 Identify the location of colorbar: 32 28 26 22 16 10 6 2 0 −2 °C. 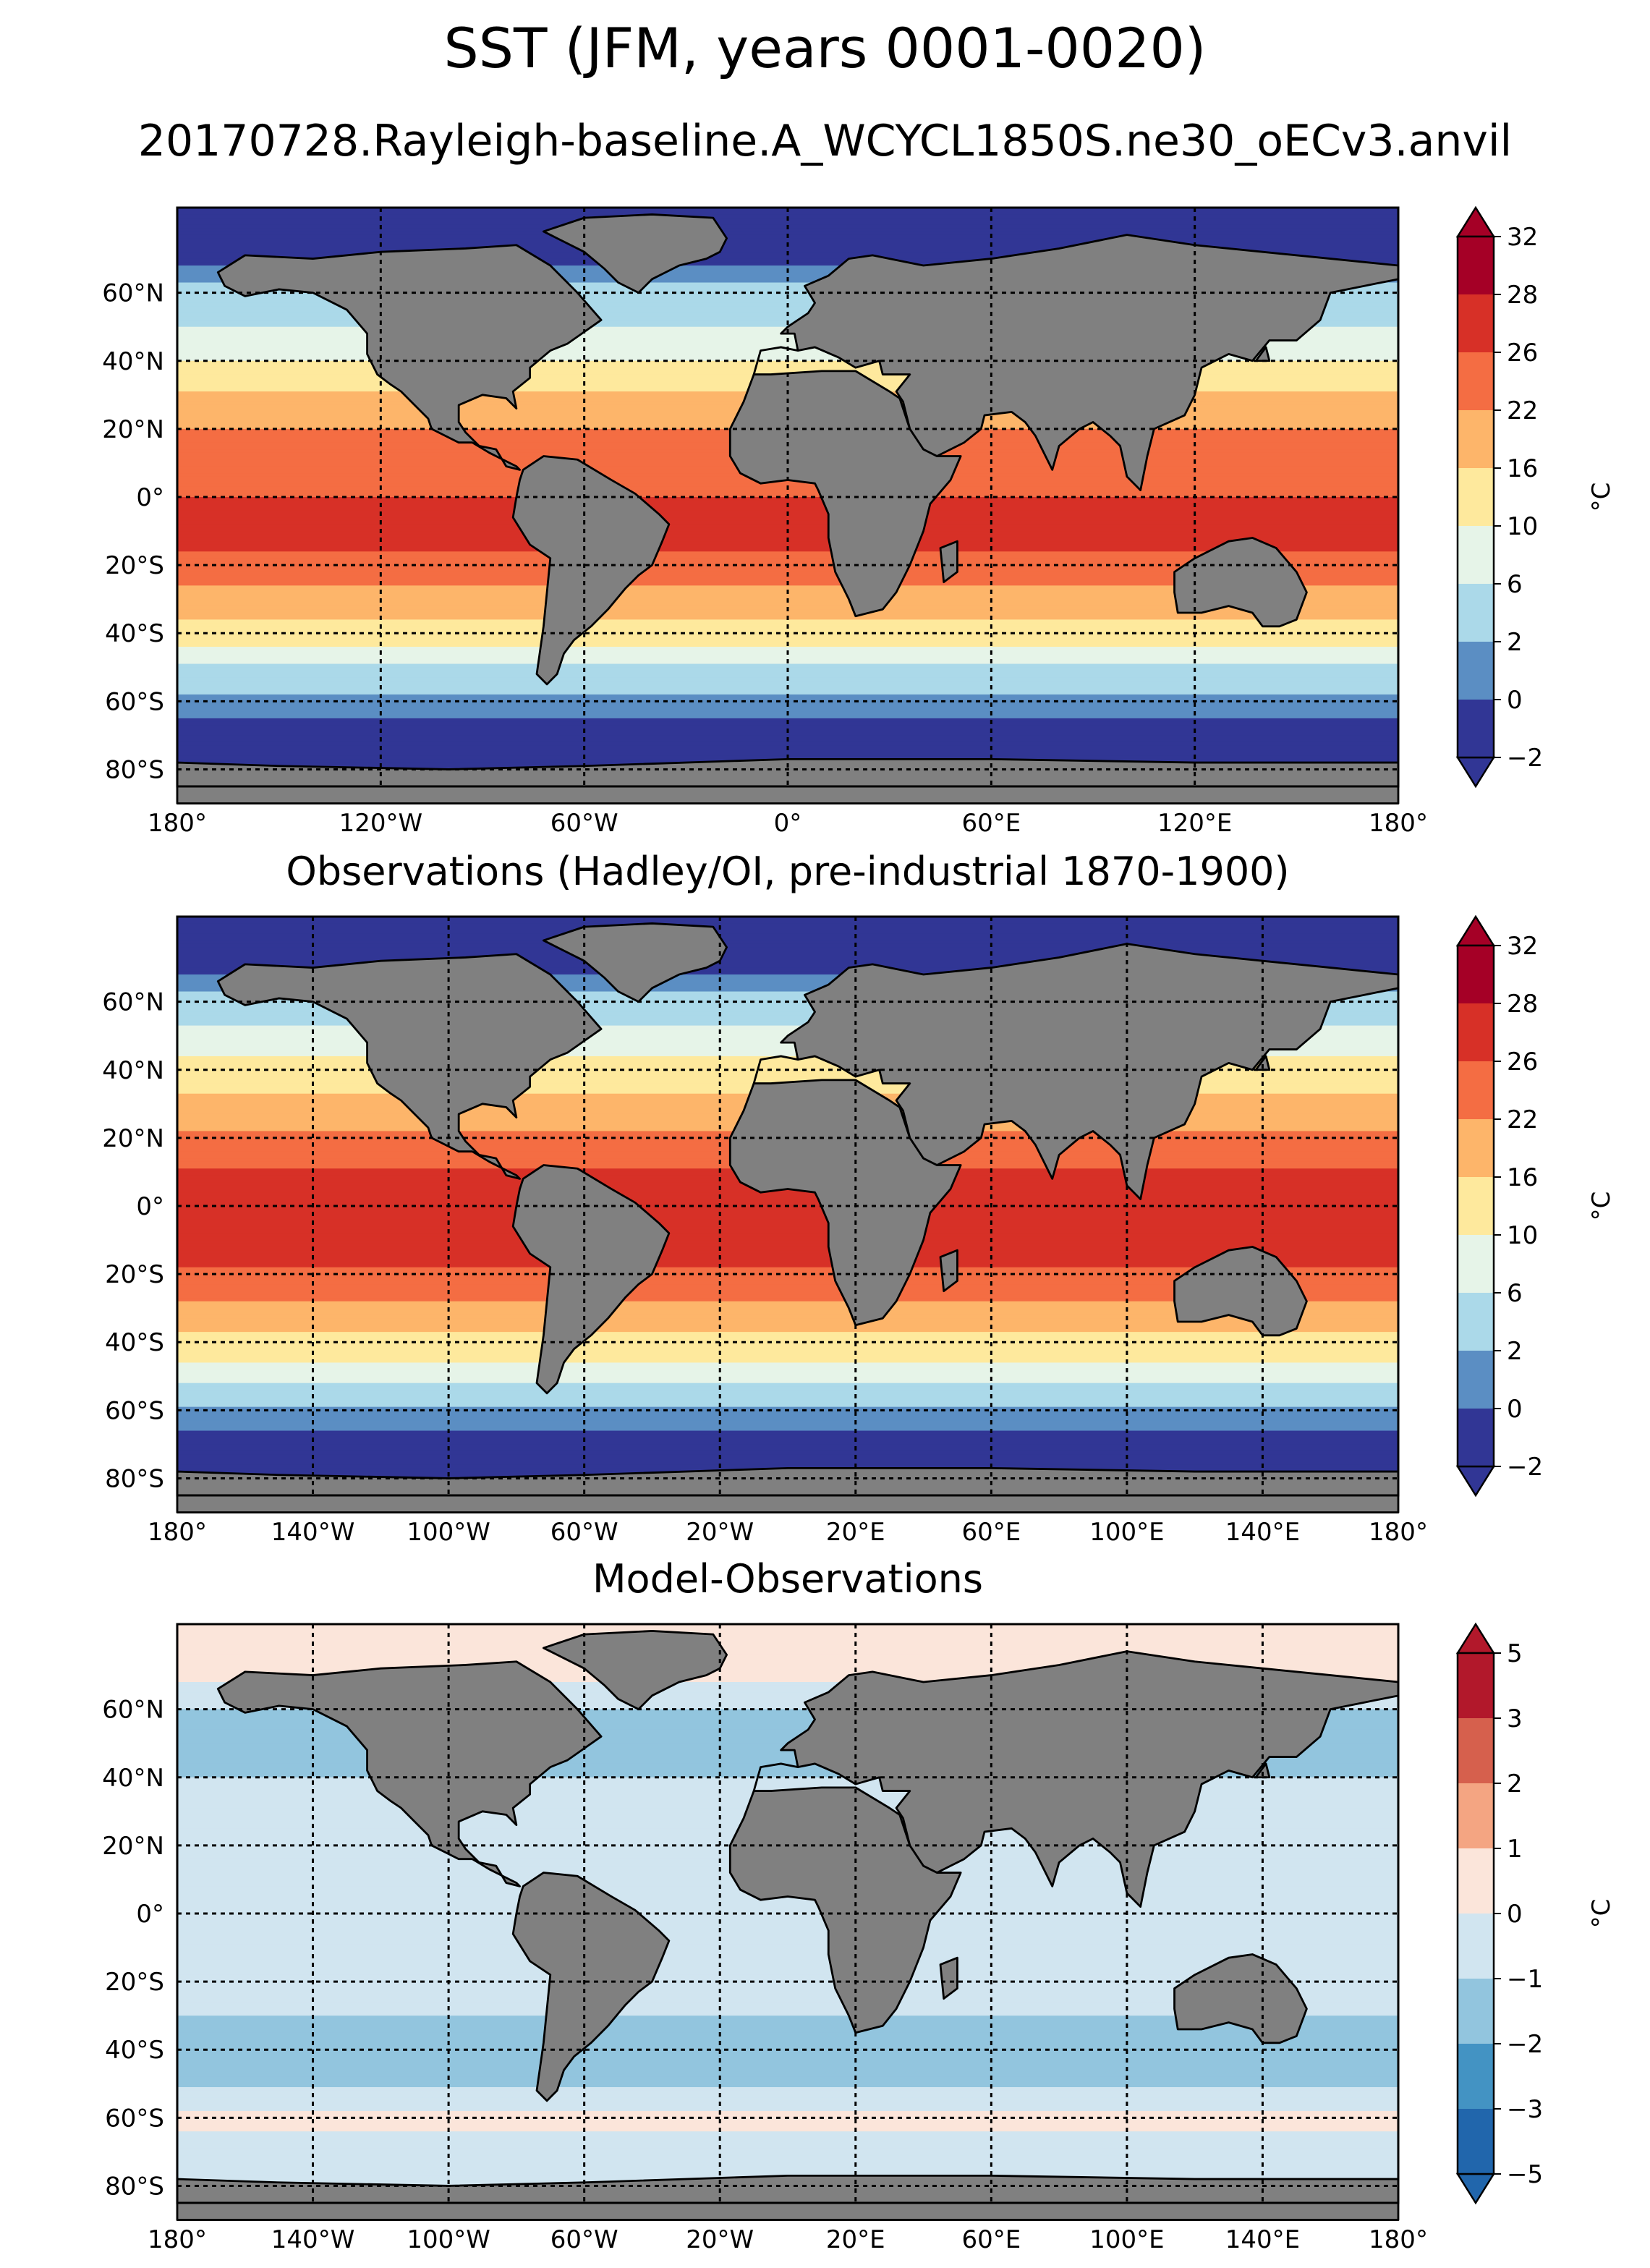
(1535, 1206).